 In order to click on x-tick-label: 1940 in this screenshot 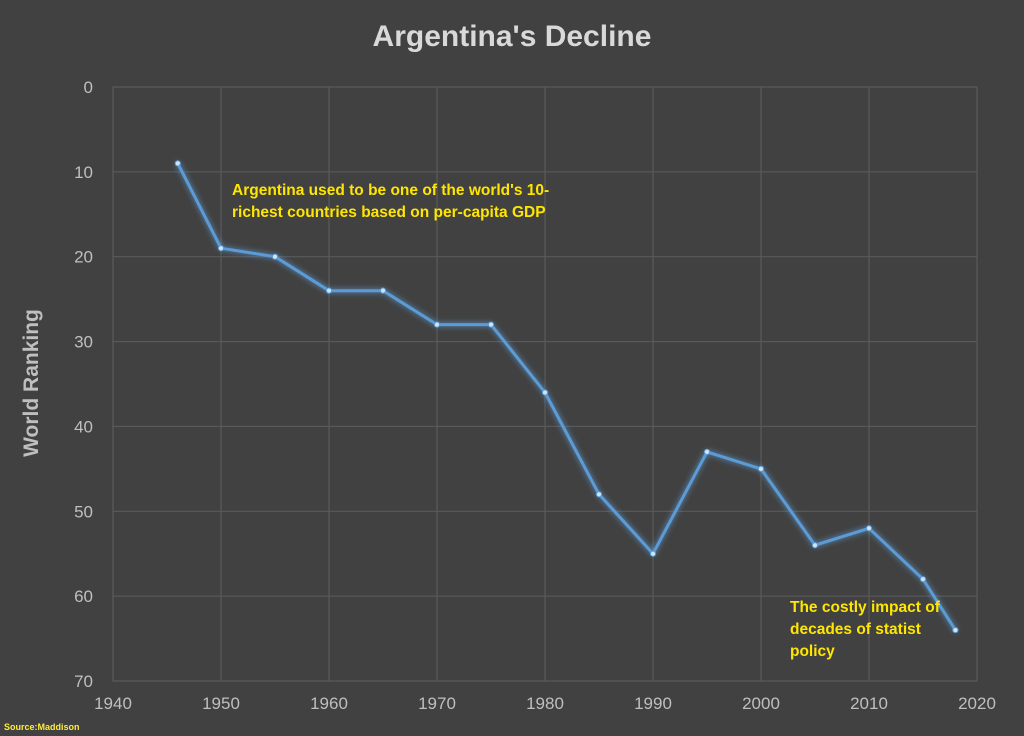, I will do `click(113, 703)`.